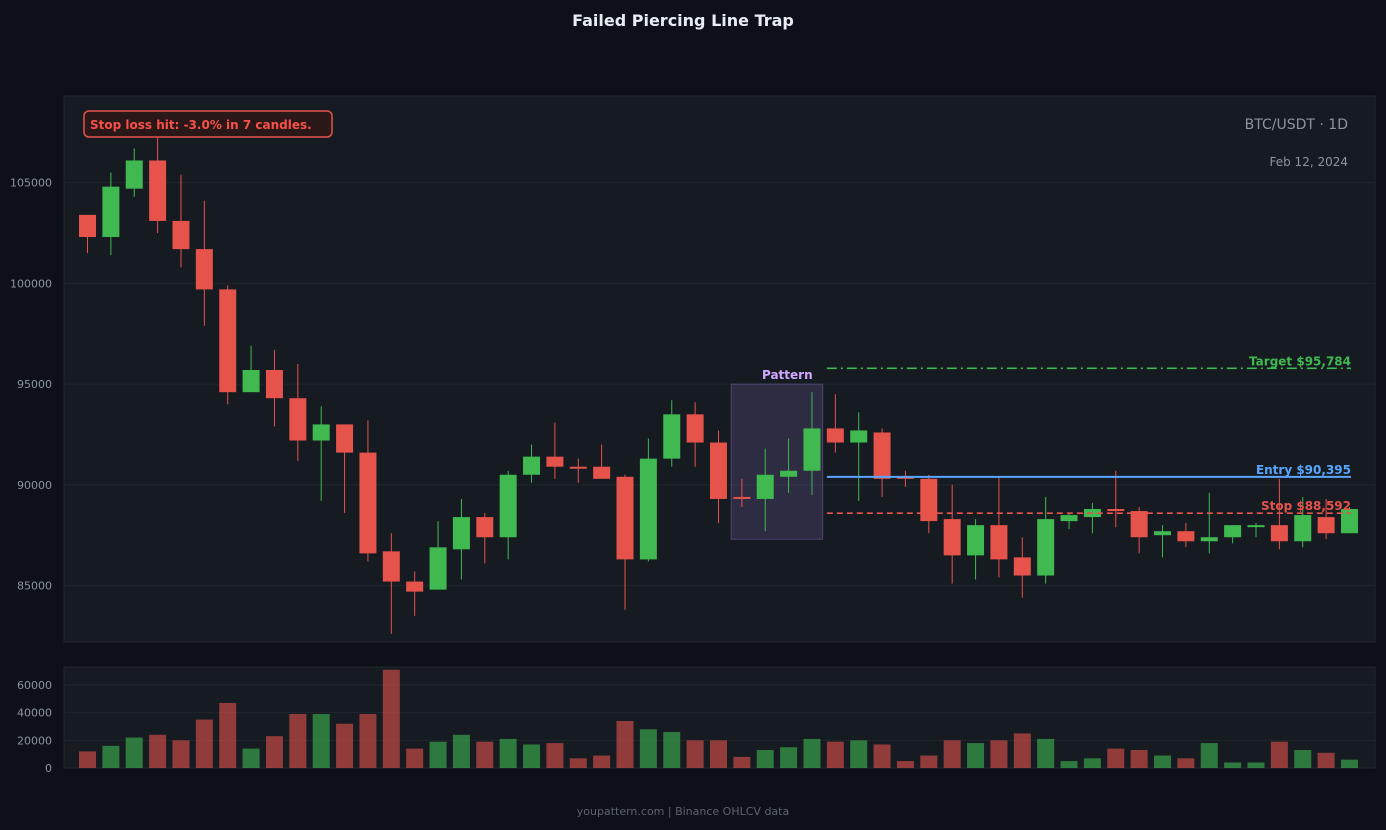 The width and height of the screenshot is (1386, 830). I want to click on footer-credit: youpattern.com | Binance OHLCV data, so click(683, 811).